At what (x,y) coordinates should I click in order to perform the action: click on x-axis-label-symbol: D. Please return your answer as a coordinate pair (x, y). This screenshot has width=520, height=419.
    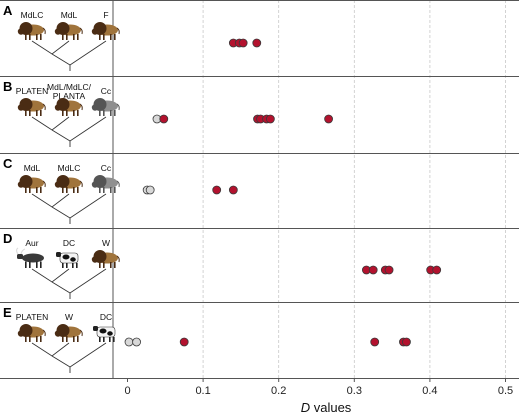
    Looking at the image, I should click on (305, 407).